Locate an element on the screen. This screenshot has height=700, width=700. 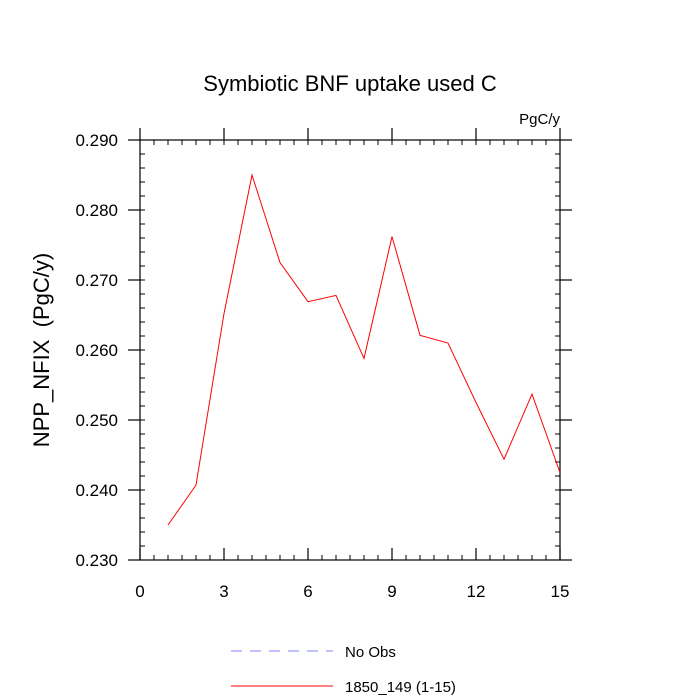
x-tick-label: 6 is located at coordinates (307, 591).